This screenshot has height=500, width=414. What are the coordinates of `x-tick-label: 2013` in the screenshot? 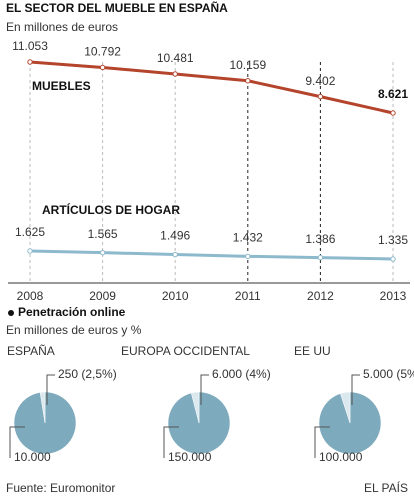 It's located at (393, 296).